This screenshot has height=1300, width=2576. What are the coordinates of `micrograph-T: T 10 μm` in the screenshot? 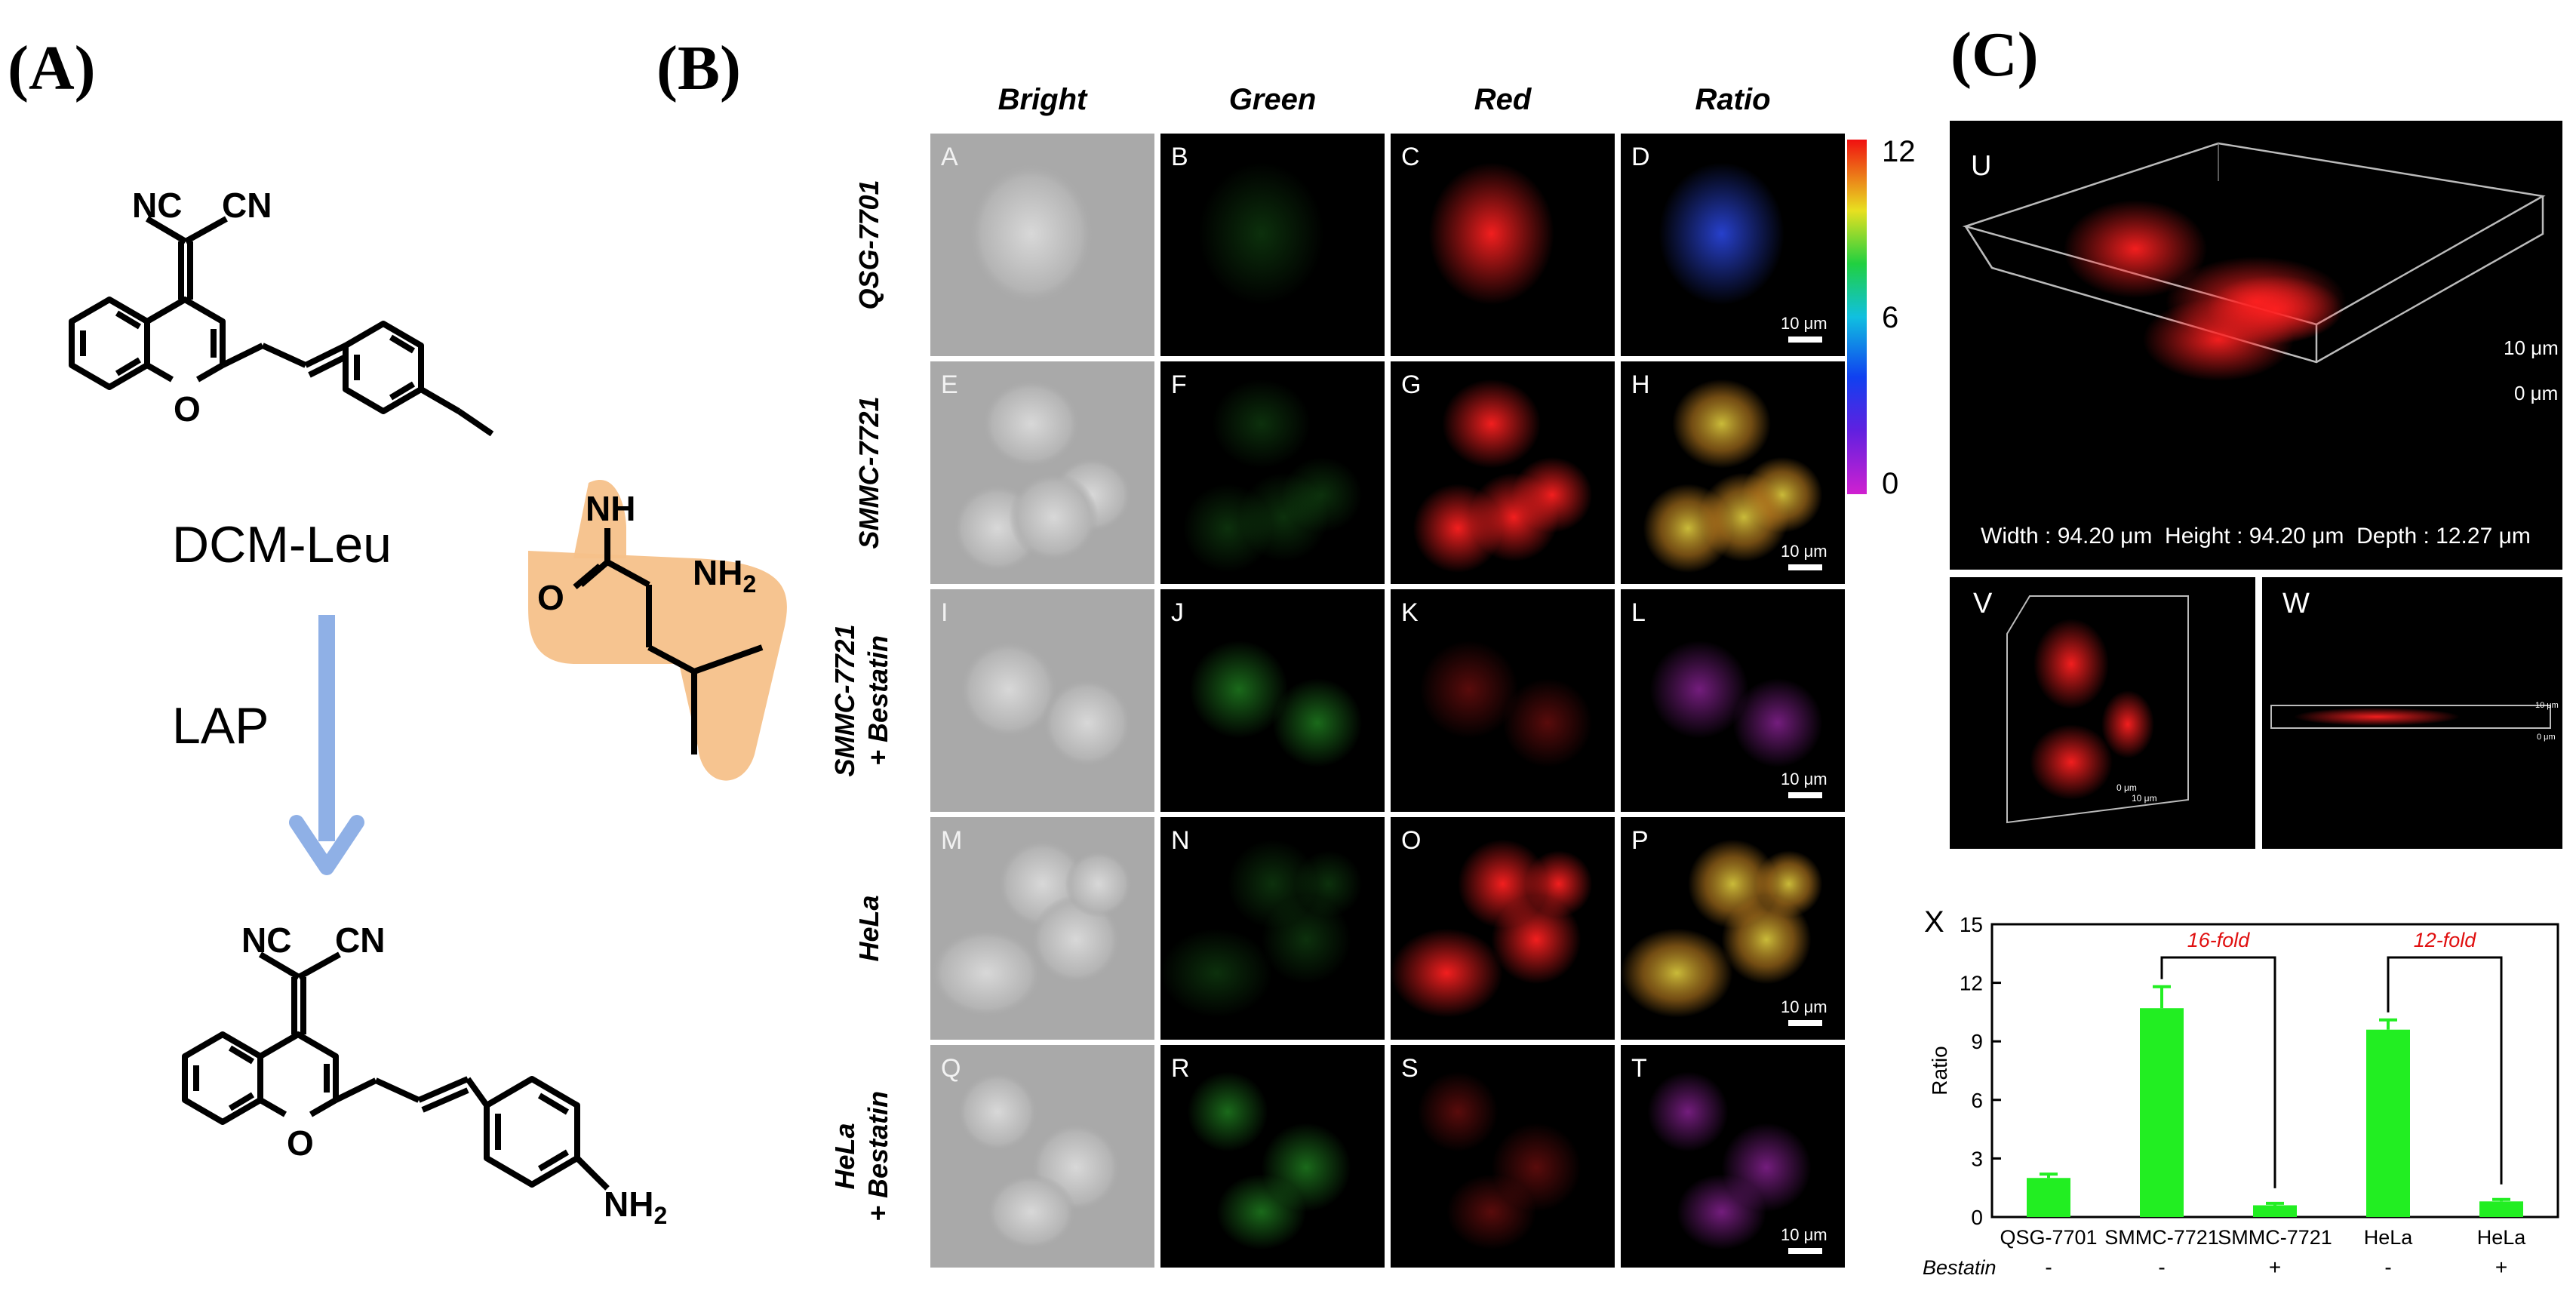 It's located at (1733, 1156).